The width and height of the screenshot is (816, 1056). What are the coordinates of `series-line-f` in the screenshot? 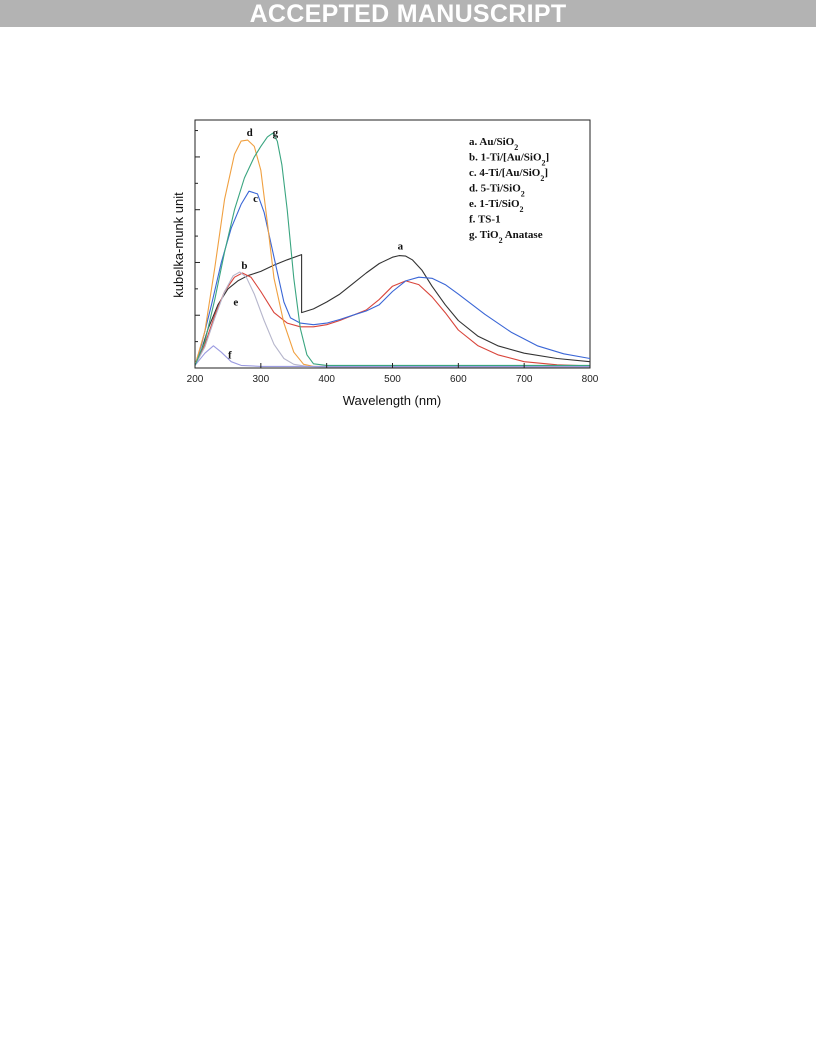 It's located at (392, 356).